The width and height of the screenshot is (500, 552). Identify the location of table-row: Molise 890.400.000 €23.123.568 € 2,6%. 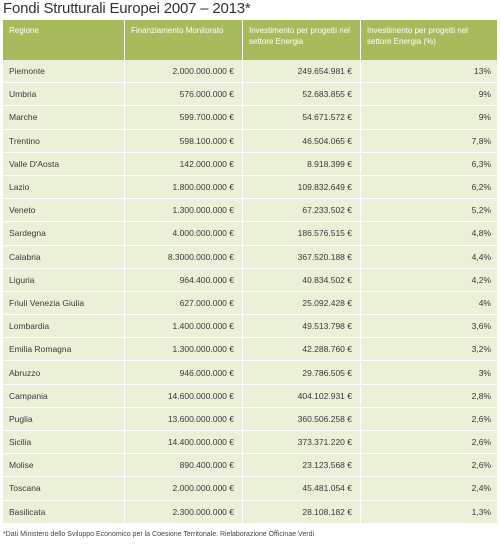
(250, 466).